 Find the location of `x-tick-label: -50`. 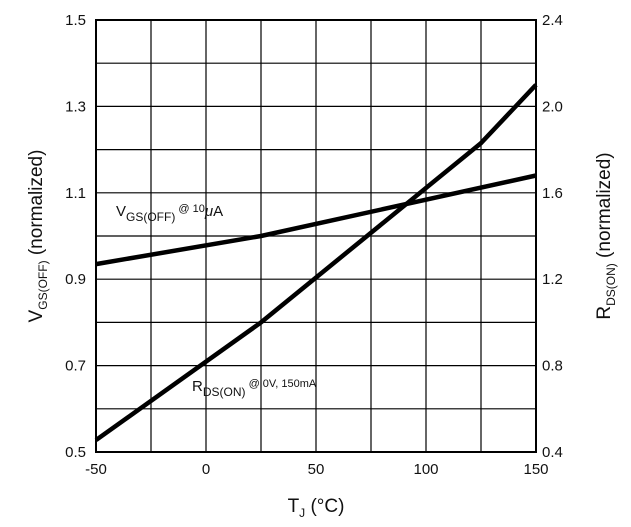

x-tick-label: -50 is located at coordinates (96, 469).